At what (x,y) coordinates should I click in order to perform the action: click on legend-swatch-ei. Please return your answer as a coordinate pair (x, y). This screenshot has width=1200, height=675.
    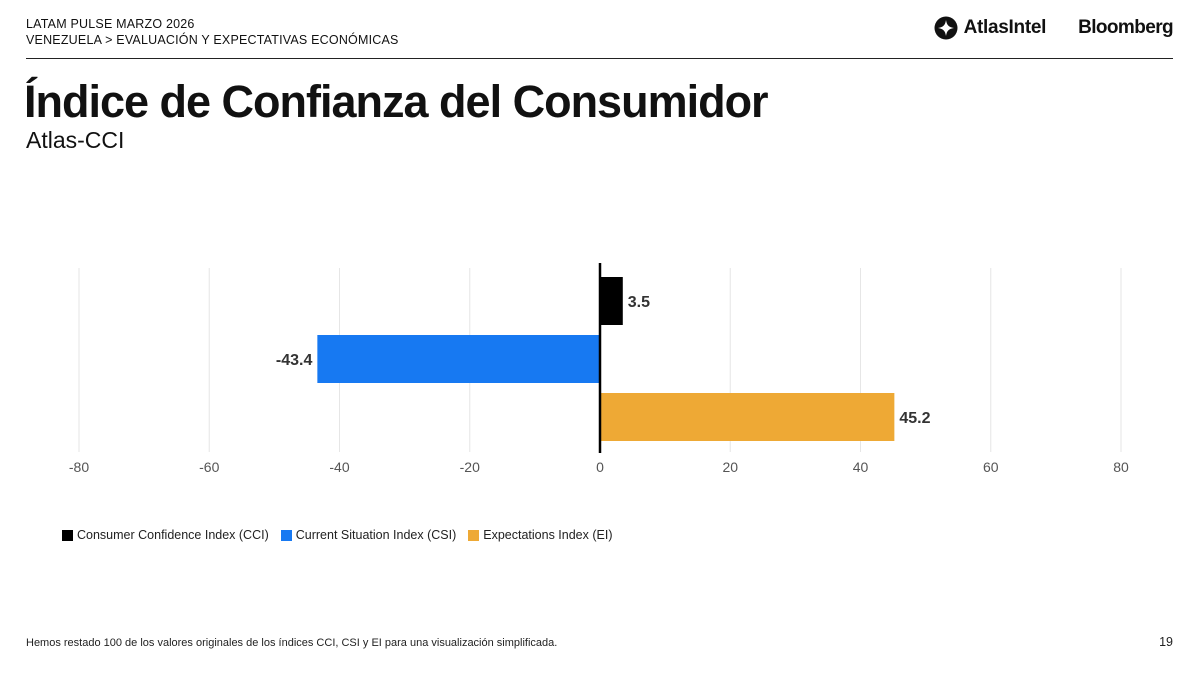
    Looking at the image, I should click on (474, 535).